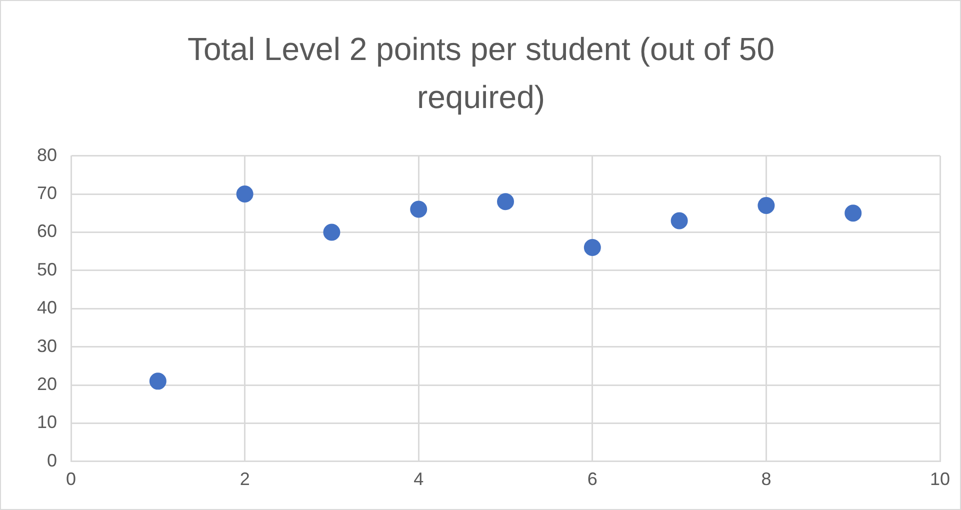  What do you see at coordinates (47, 269) in the screenshot?
I see `y-tick-label: 50` at bounding box center [47, 269].